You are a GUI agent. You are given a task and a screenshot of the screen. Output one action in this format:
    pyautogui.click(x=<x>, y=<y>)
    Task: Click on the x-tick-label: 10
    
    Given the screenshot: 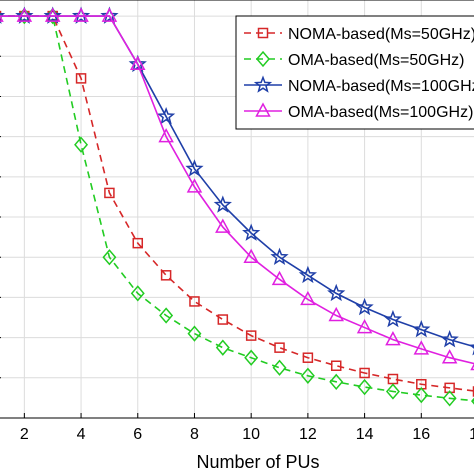 What is the action you would take?
    pyautogui.click(x=251, y=434)
    